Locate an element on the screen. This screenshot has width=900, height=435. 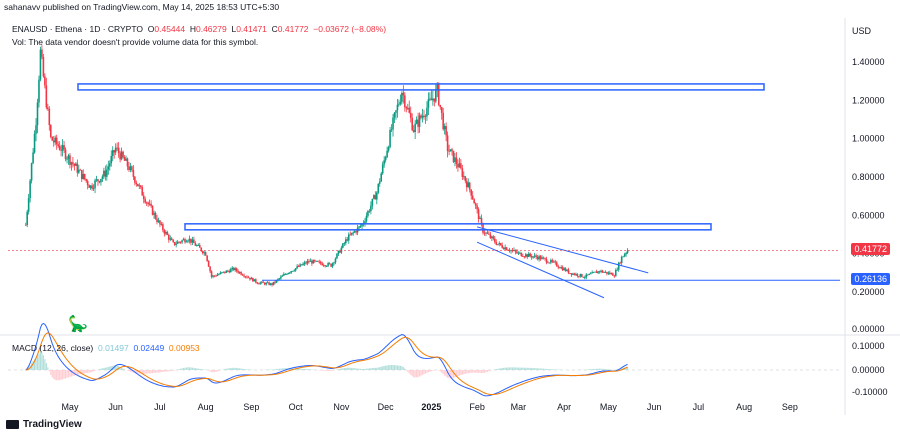
currency-label: USD is located at coordinates (862, 31).